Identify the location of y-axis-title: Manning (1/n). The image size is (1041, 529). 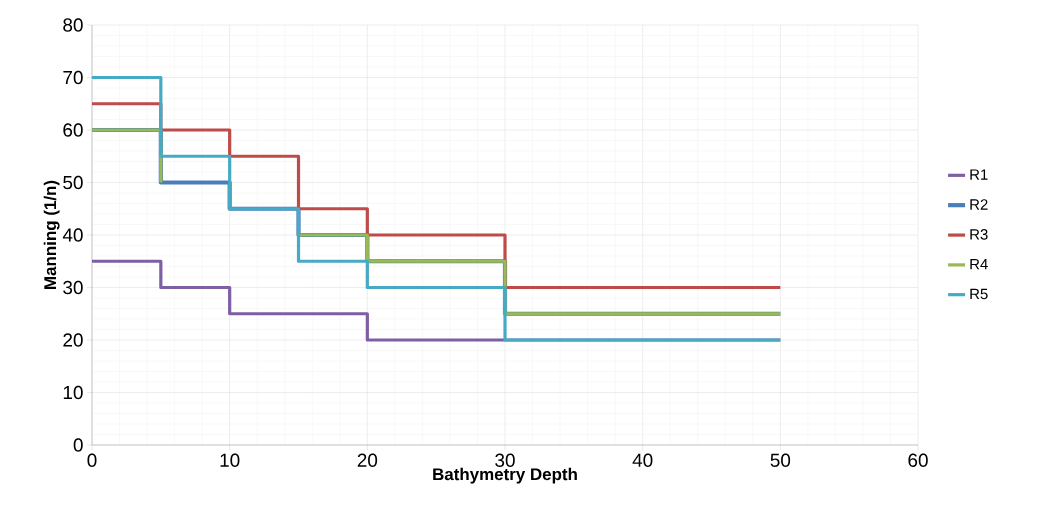
(51, 234).